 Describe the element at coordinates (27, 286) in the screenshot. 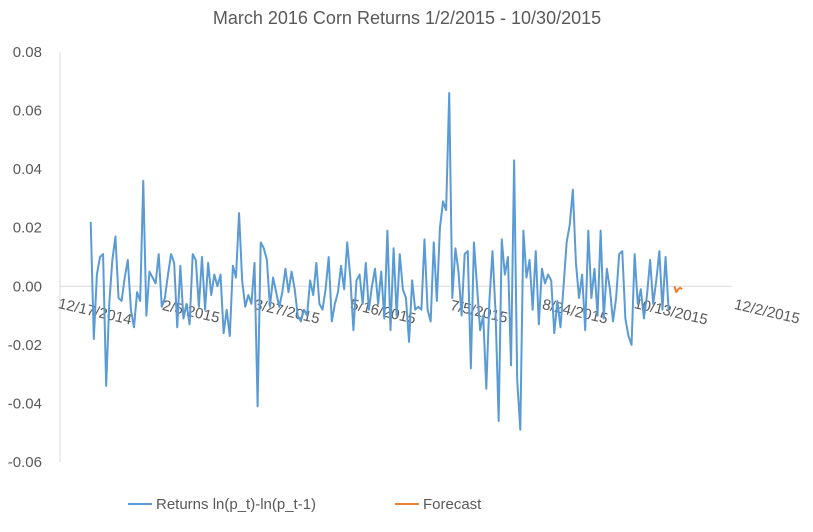

I see `y-tick-label: 0.00` at that location.